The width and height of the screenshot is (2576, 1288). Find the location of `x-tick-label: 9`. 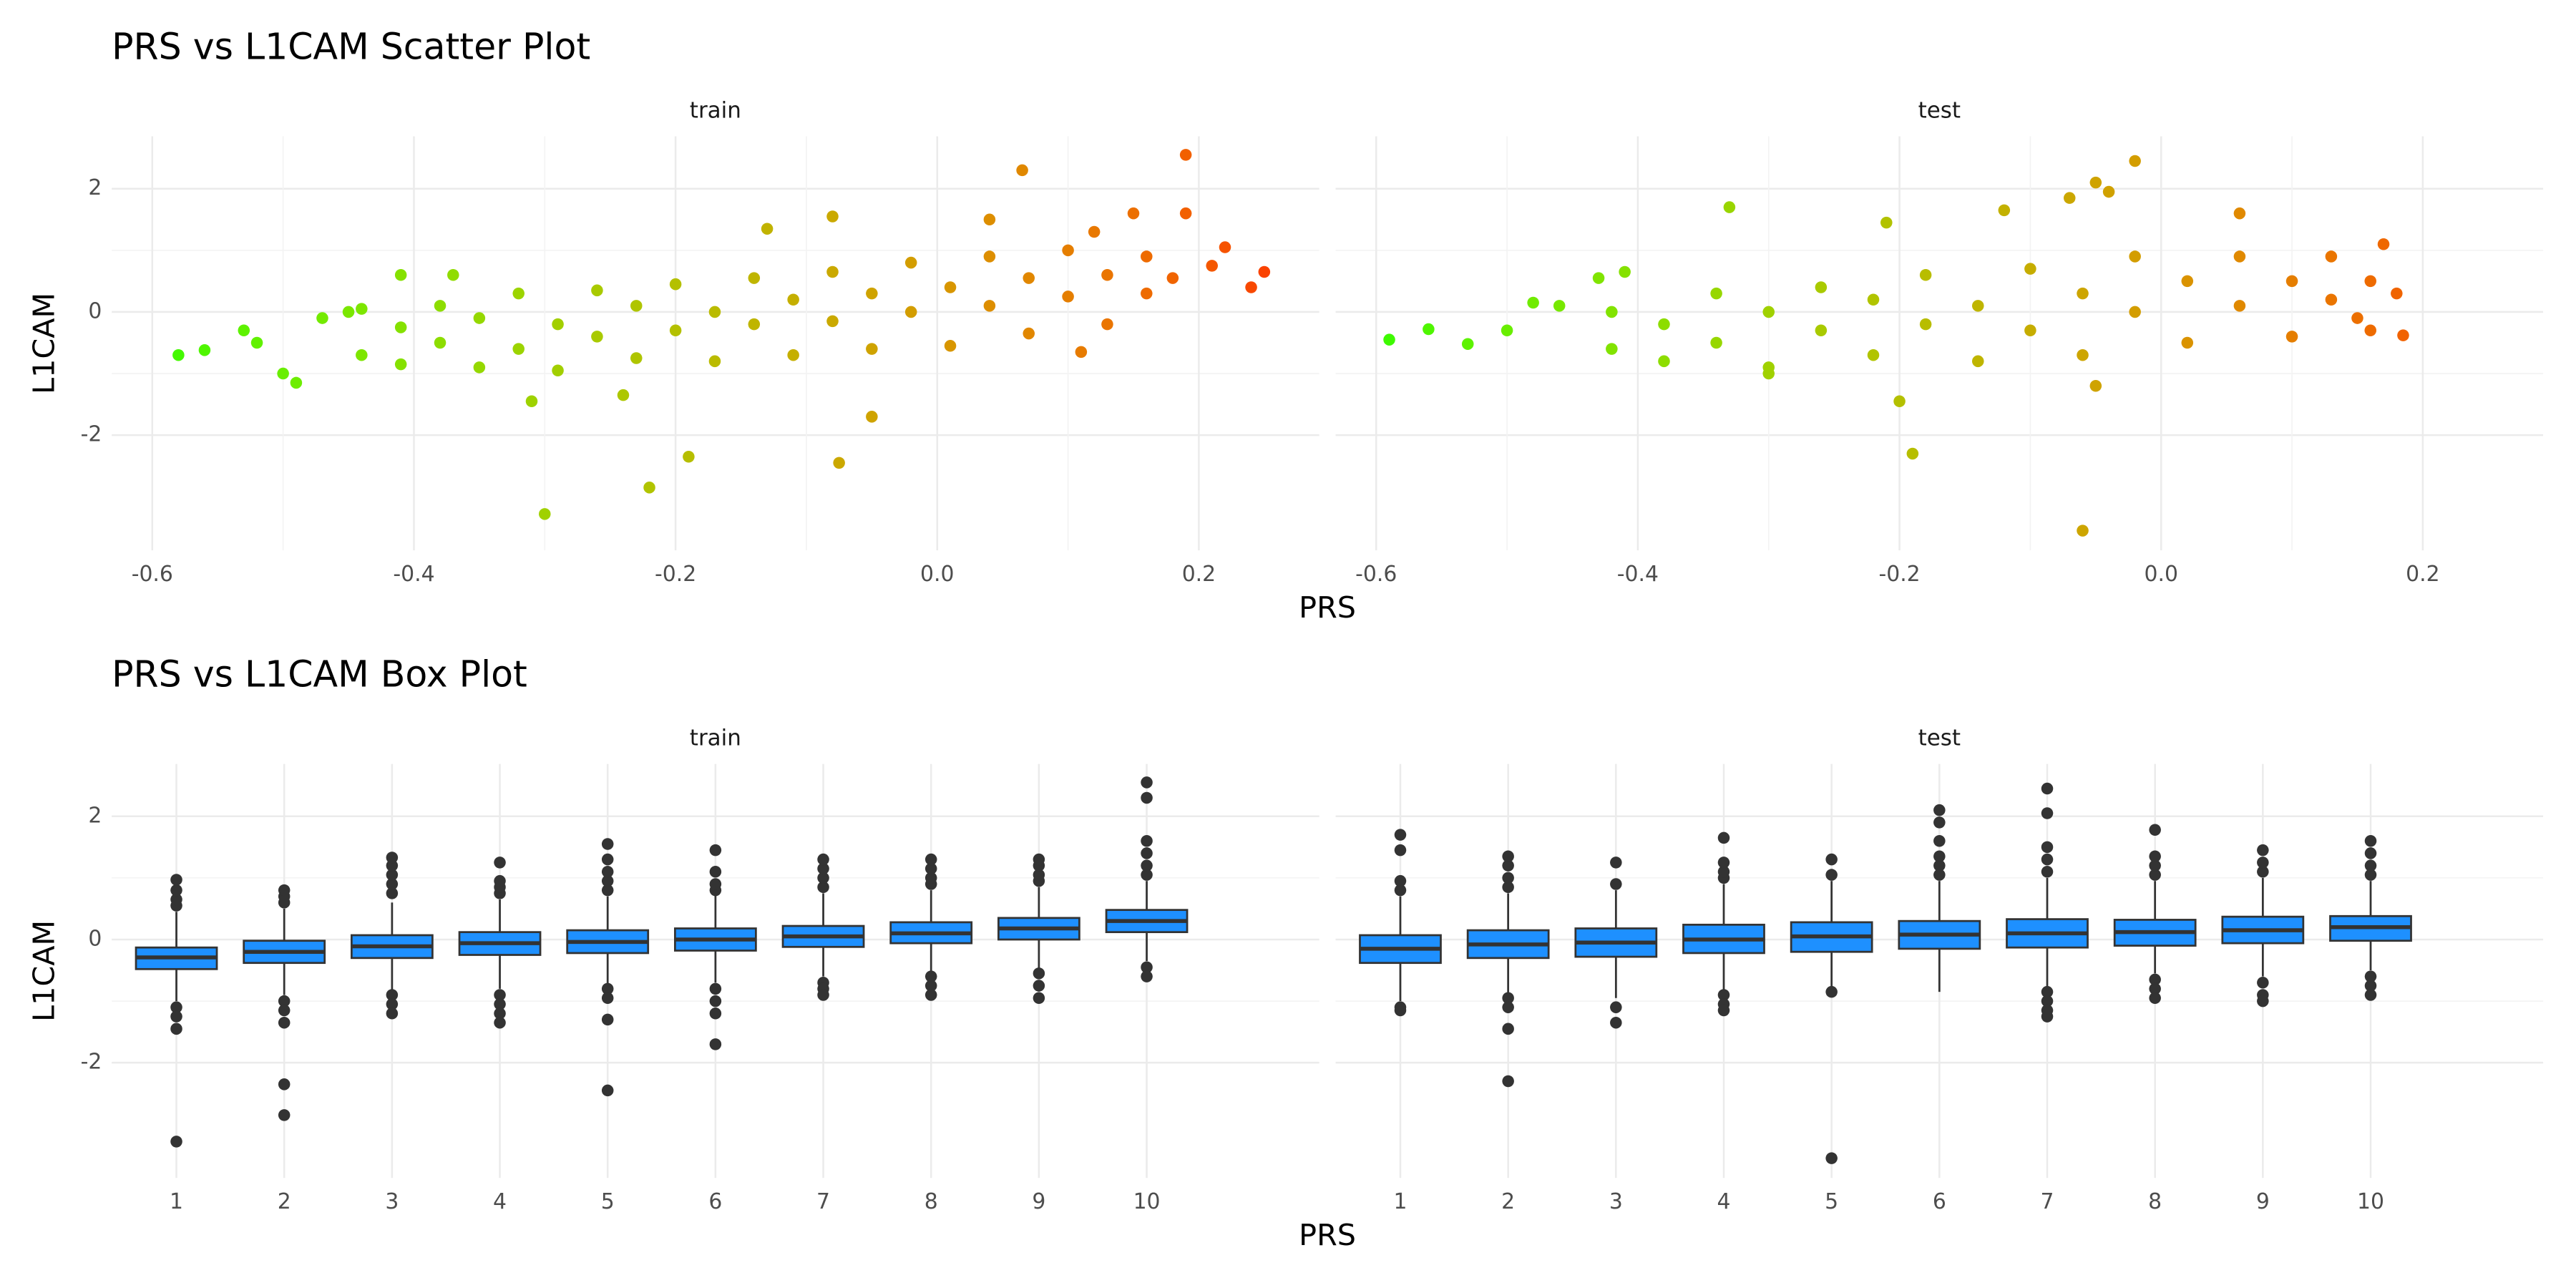

x-tick-label: 9 is located at coordinates (2263, 1201).